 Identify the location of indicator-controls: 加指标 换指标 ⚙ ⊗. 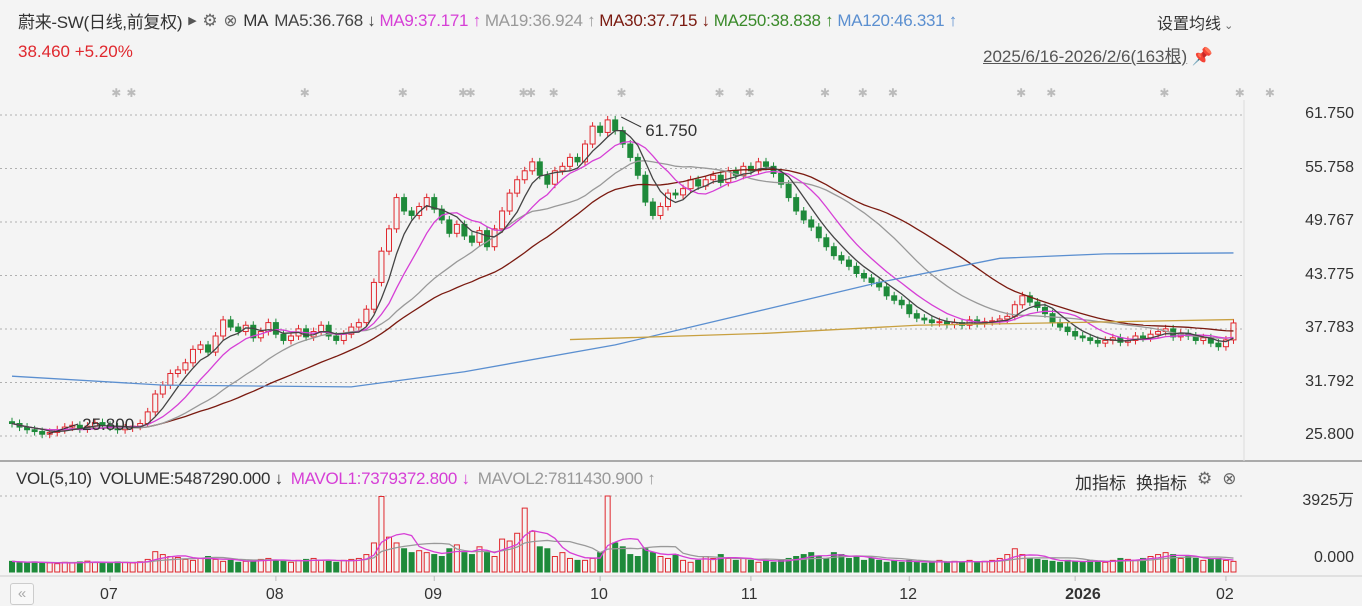
(1156, 481).